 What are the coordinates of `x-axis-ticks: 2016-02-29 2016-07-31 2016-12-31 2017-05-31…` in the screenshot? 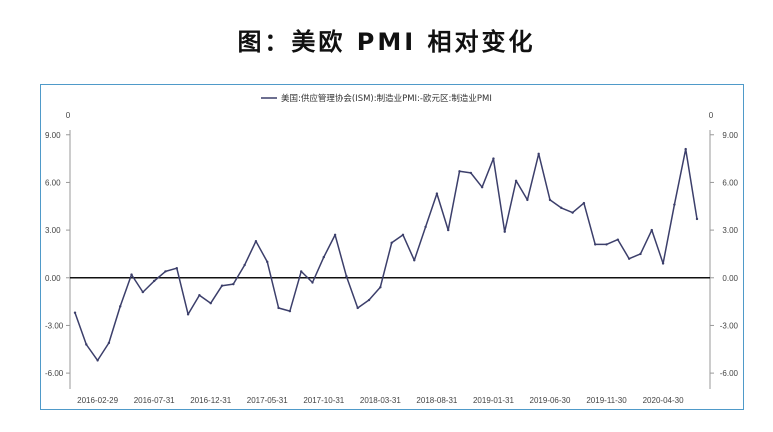 It's located at (380, 400).